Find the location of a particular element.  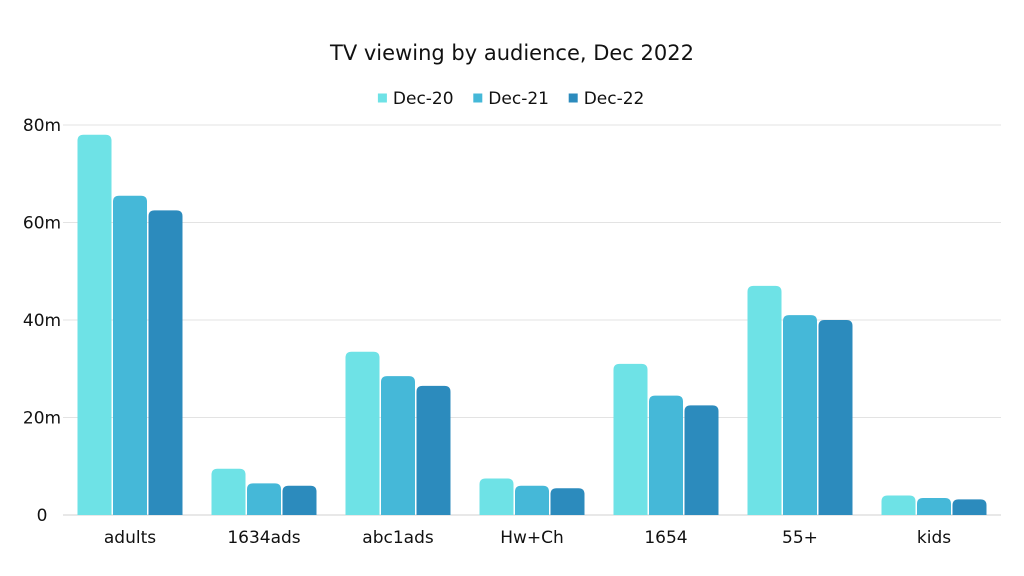

x-tick-label: adults is located at coordinates (130, 538).